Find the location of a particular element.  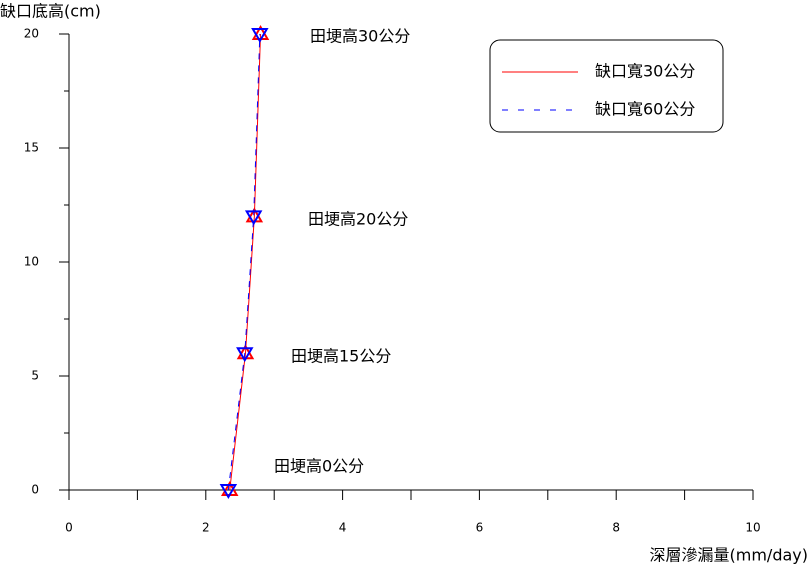

x-tick-label: 4 is located at coordinates (343, 528).